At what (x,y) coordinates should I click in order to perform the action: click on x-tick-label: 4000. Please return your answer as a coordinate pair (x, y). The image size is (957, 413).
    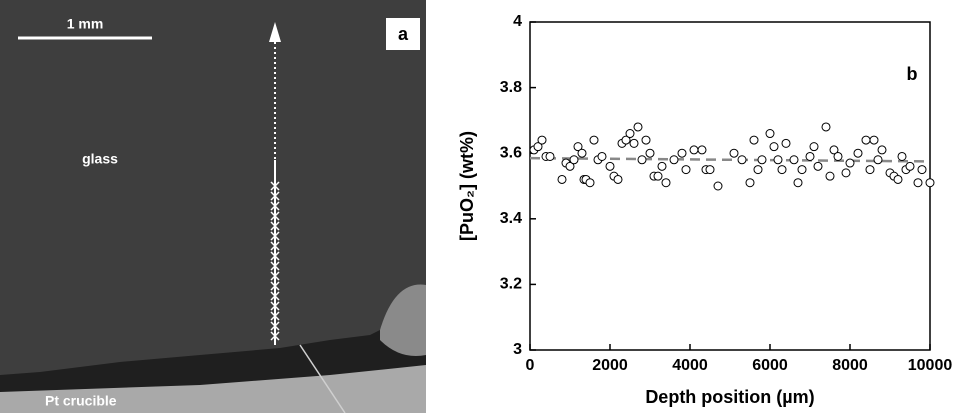
    Looking at the image, I should click on (690, 365).